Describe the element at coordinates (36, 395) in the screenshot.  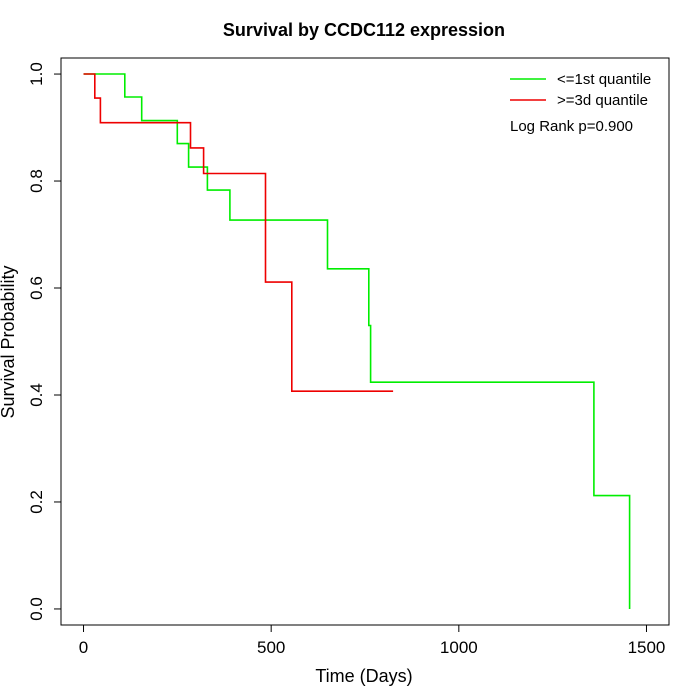
I see `y-tick-label: 0.4` at that location.